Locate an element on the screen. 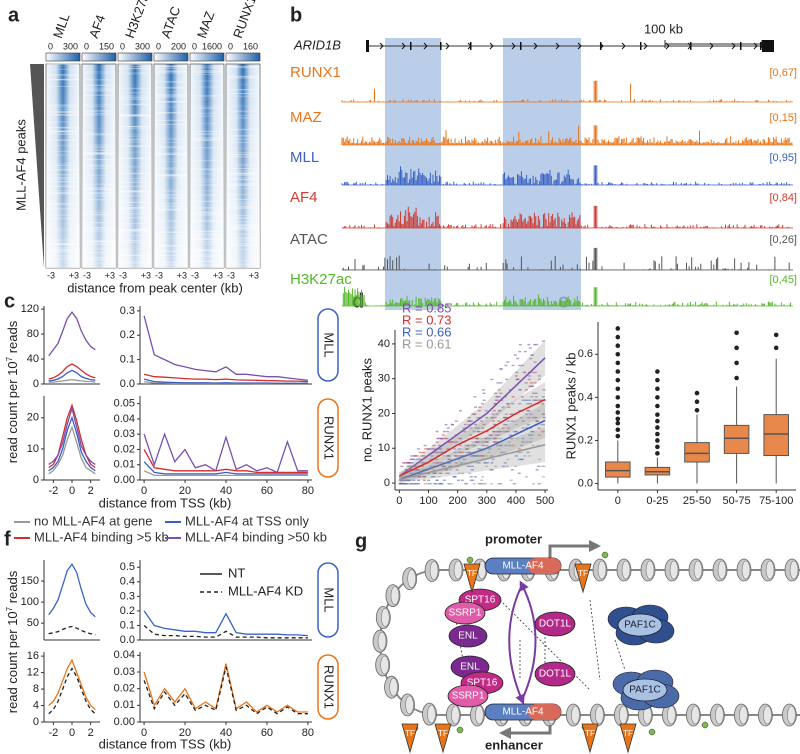 The height and width of the screenshot is (754, 800). track-signal is located at coordinates (567, 135).